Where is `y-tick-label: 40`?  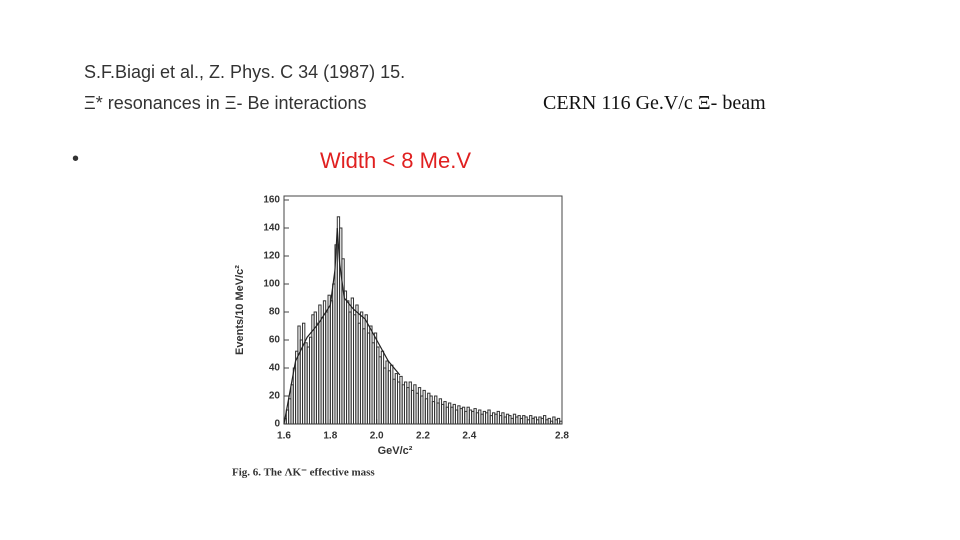
y-tick-label: 40 is located at coordinates (275, 368).